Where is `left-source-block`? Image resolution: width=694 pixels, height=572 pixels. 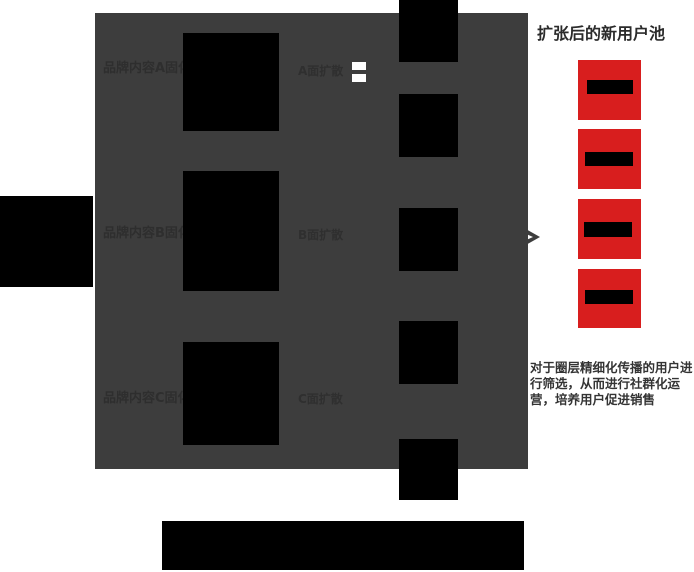 left-source-block is located at coordinates (46, 241).